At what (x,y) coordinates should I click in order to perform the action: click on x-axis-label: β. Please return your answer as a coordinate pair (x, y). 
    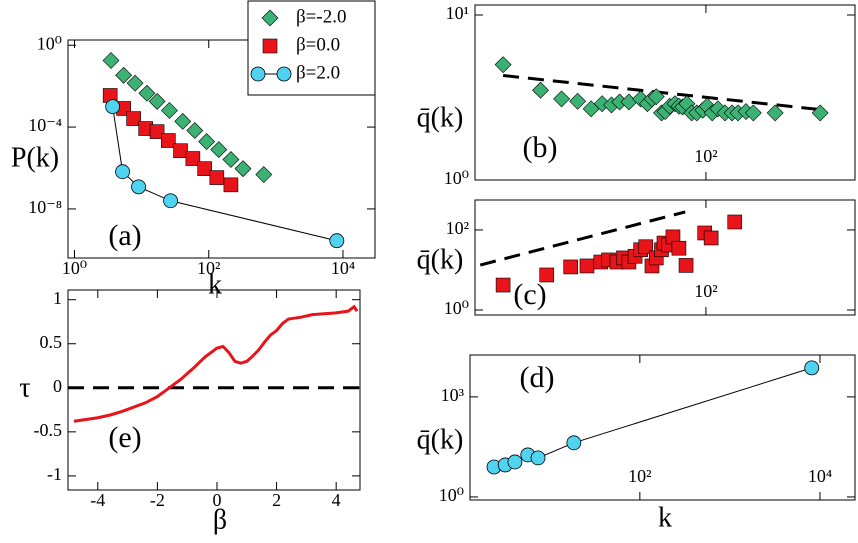
    Looking at the image, I should click on (220, 519).